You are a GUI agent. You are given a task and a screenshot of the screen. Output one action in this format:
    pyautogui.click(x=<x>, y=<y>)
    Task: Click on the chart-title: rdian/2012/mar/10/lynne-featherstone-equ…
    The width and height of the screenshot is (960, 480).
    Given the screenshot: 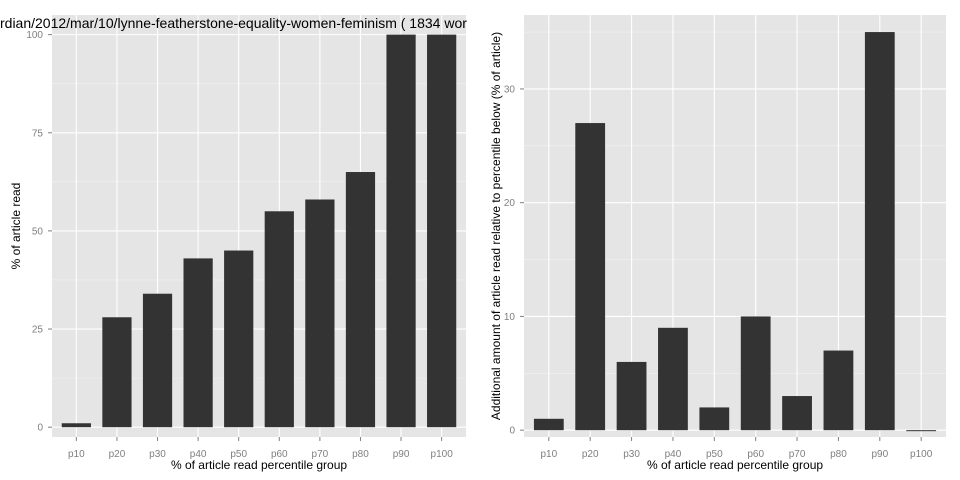 What is the action you would take?
    pyautogui.click(x=233, y=23)
    